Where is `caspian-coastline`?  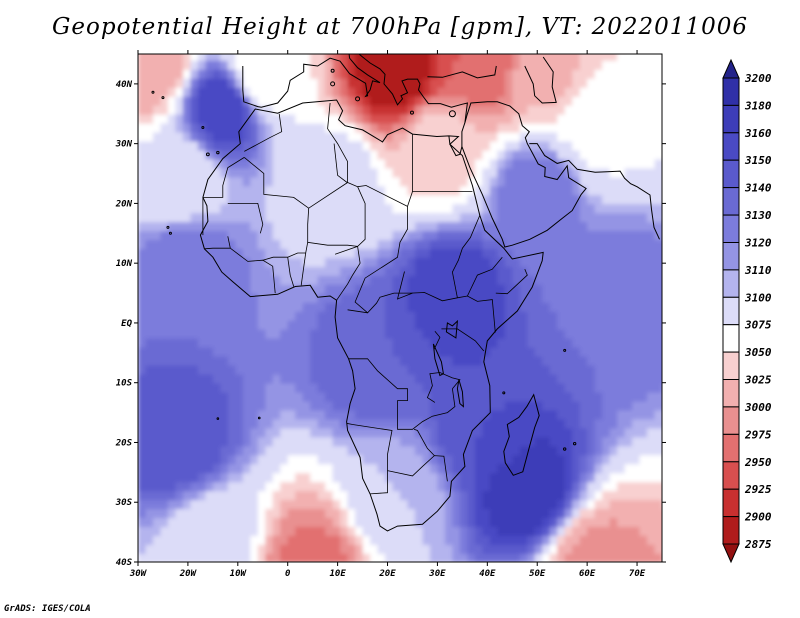 caspian-coastline is located at coordinates (540, 80).